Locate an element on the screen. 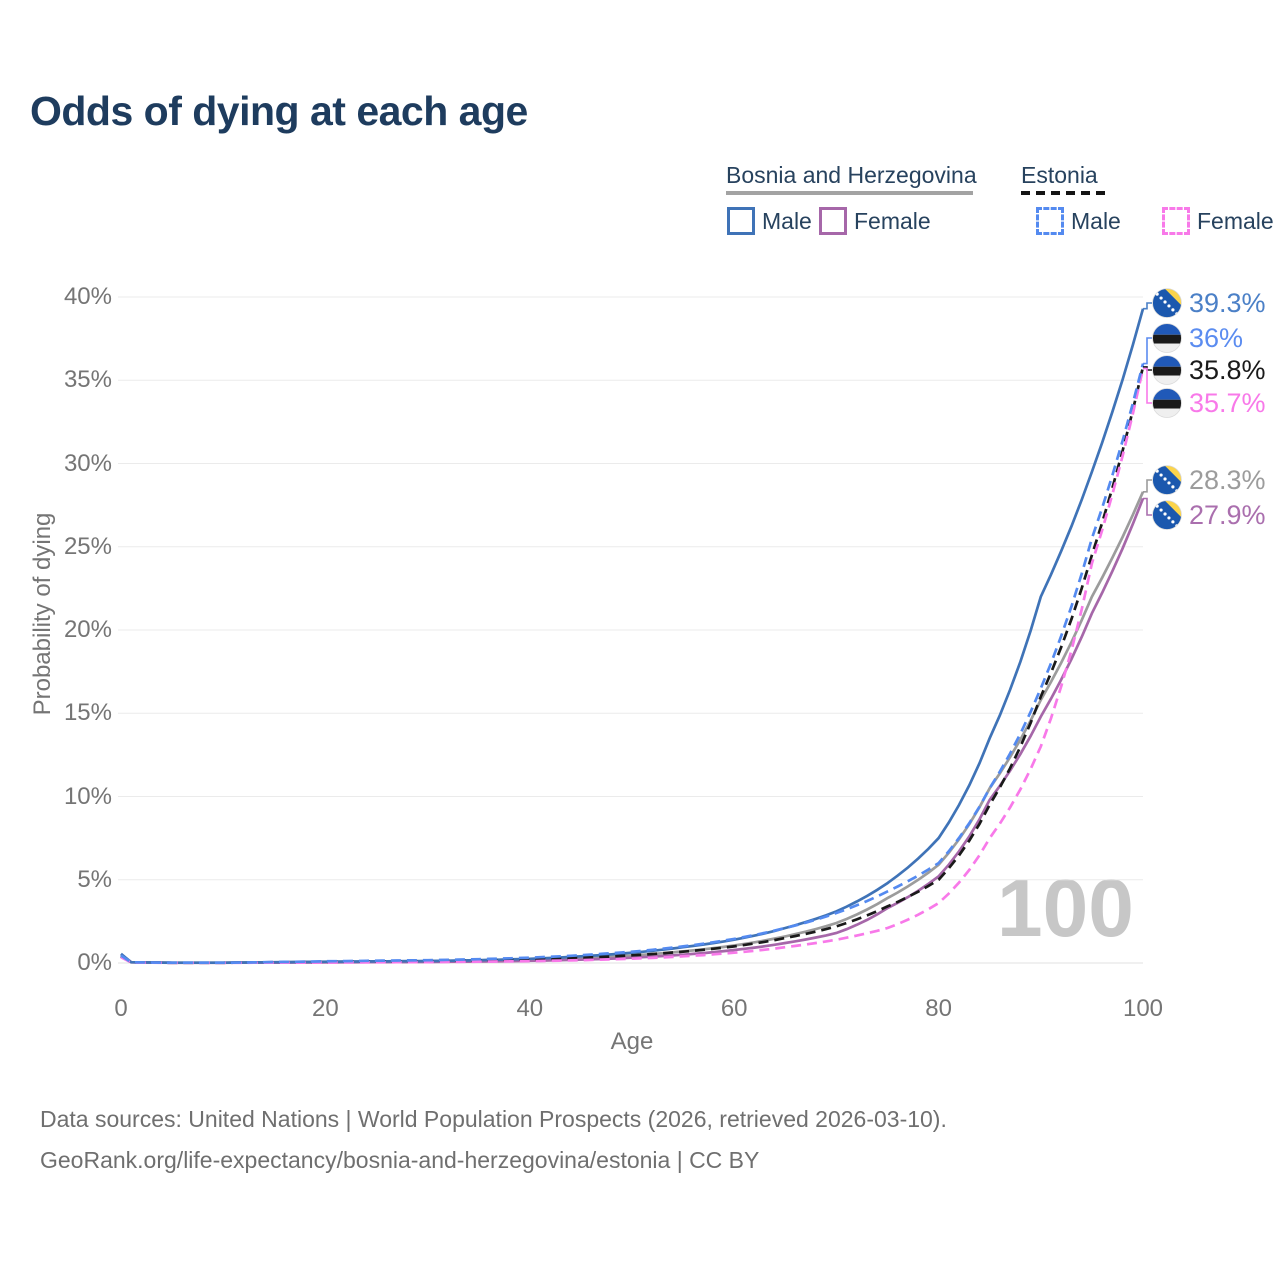 The image size is (1280, 1280). watermark-age-100: 100 is located at coordinates (1065, 908).